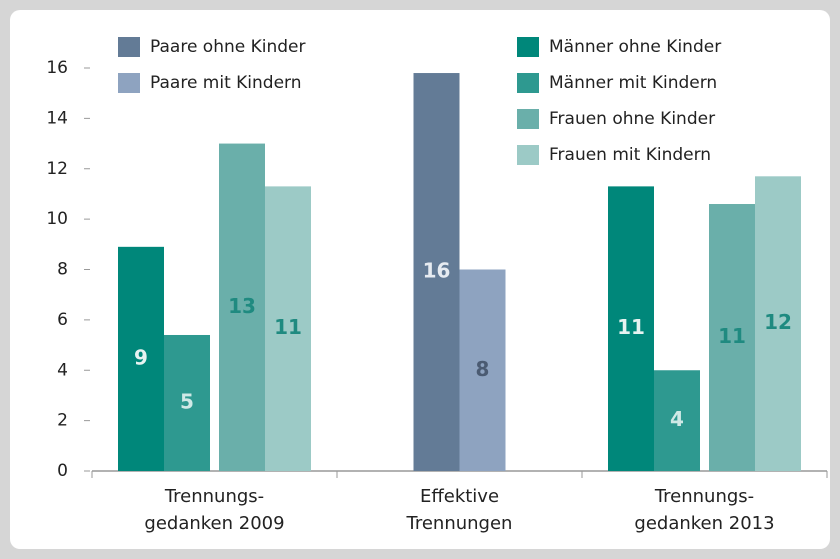 The image size is (840, 559). I want to click on y-tick-label: 10, so click(57, 219).